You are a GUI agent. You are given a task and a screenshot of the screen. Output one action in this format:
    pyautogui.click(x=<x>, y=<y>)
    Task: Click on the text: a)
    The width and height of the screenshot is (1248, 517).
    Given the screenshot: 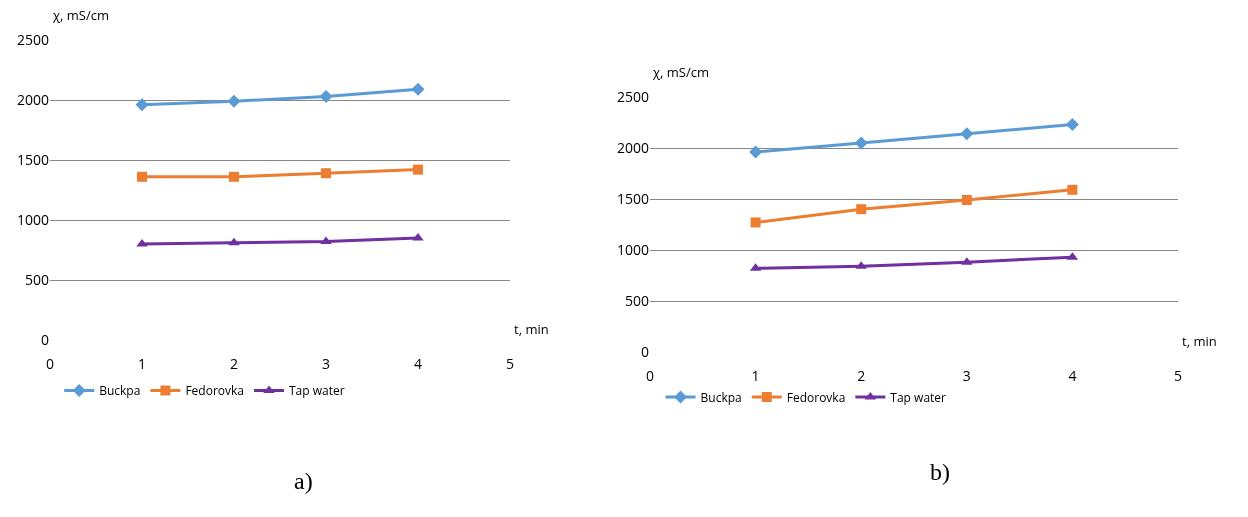 What is the action you would take?
    pyautogui.click(x=303, y=481)
    